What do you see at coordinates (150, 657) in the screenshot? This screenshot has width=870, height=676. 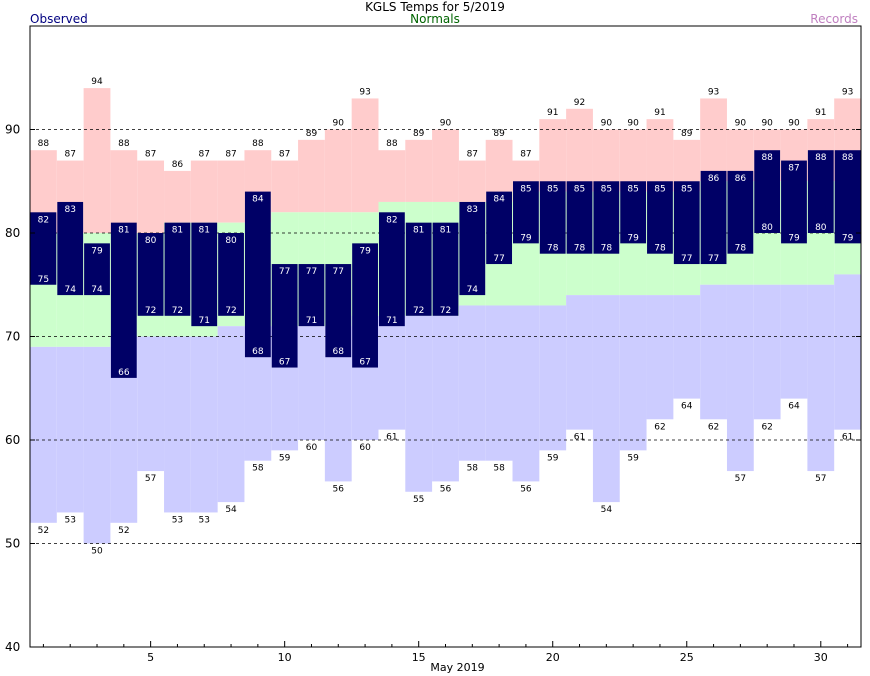 I see `x-tick-label: 5` at bounding box center [150, 657].